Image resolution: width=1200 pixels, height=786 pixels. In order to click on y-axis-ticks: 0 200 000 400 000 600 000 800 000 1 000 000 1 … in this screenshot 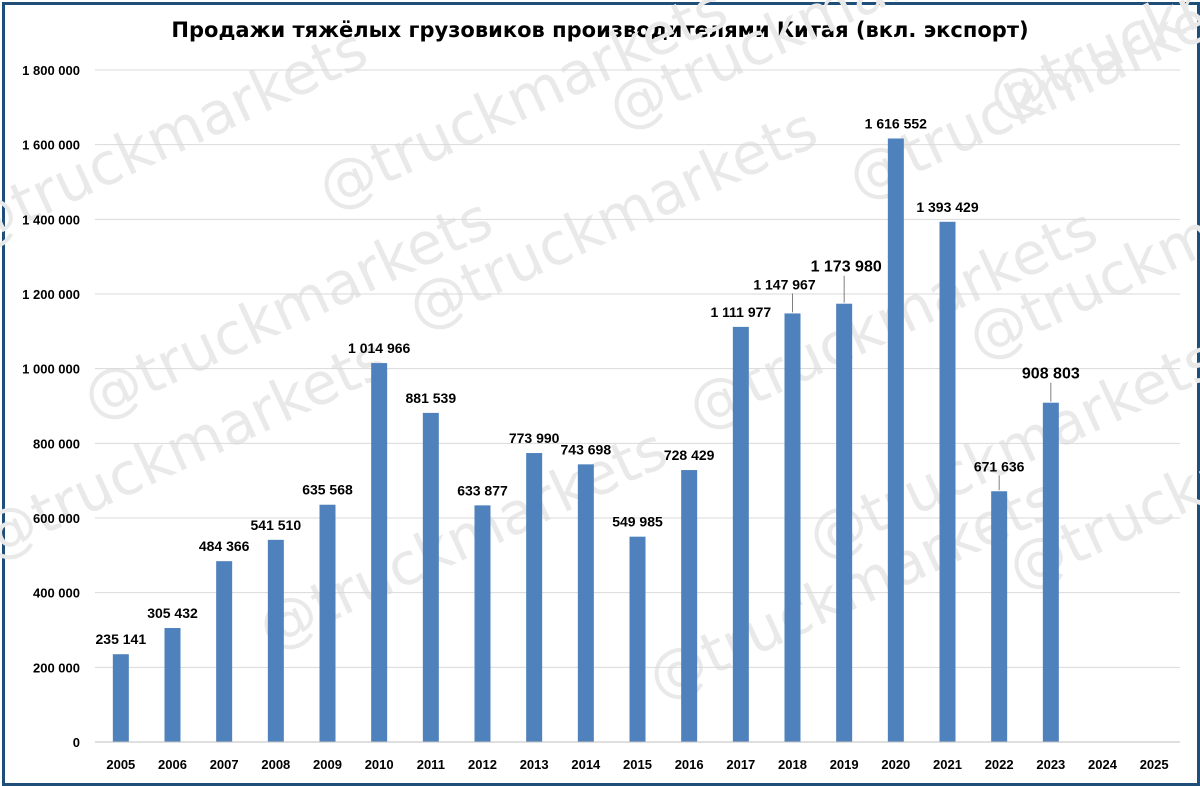, I will do `click(51, 406)`.